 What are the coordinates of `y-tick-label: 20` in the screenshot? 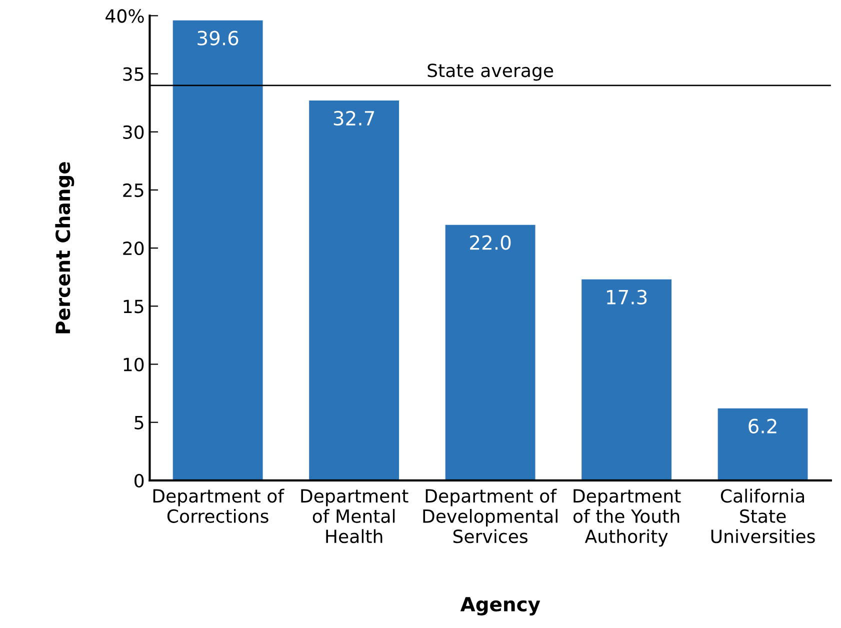 It's located at (133, 249).